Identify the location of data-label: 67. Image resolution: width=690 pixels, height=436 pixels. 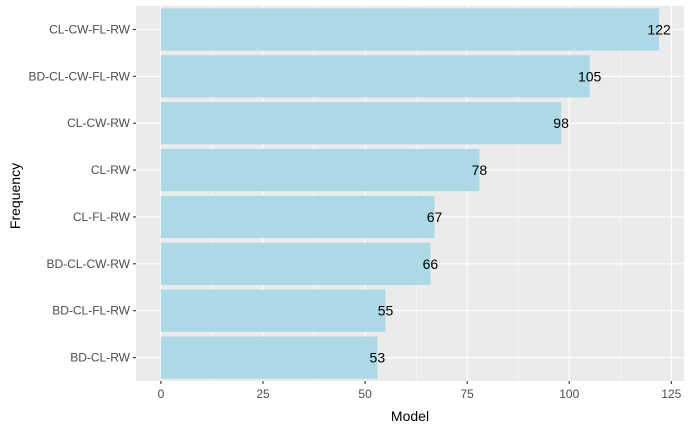
(435, 217).